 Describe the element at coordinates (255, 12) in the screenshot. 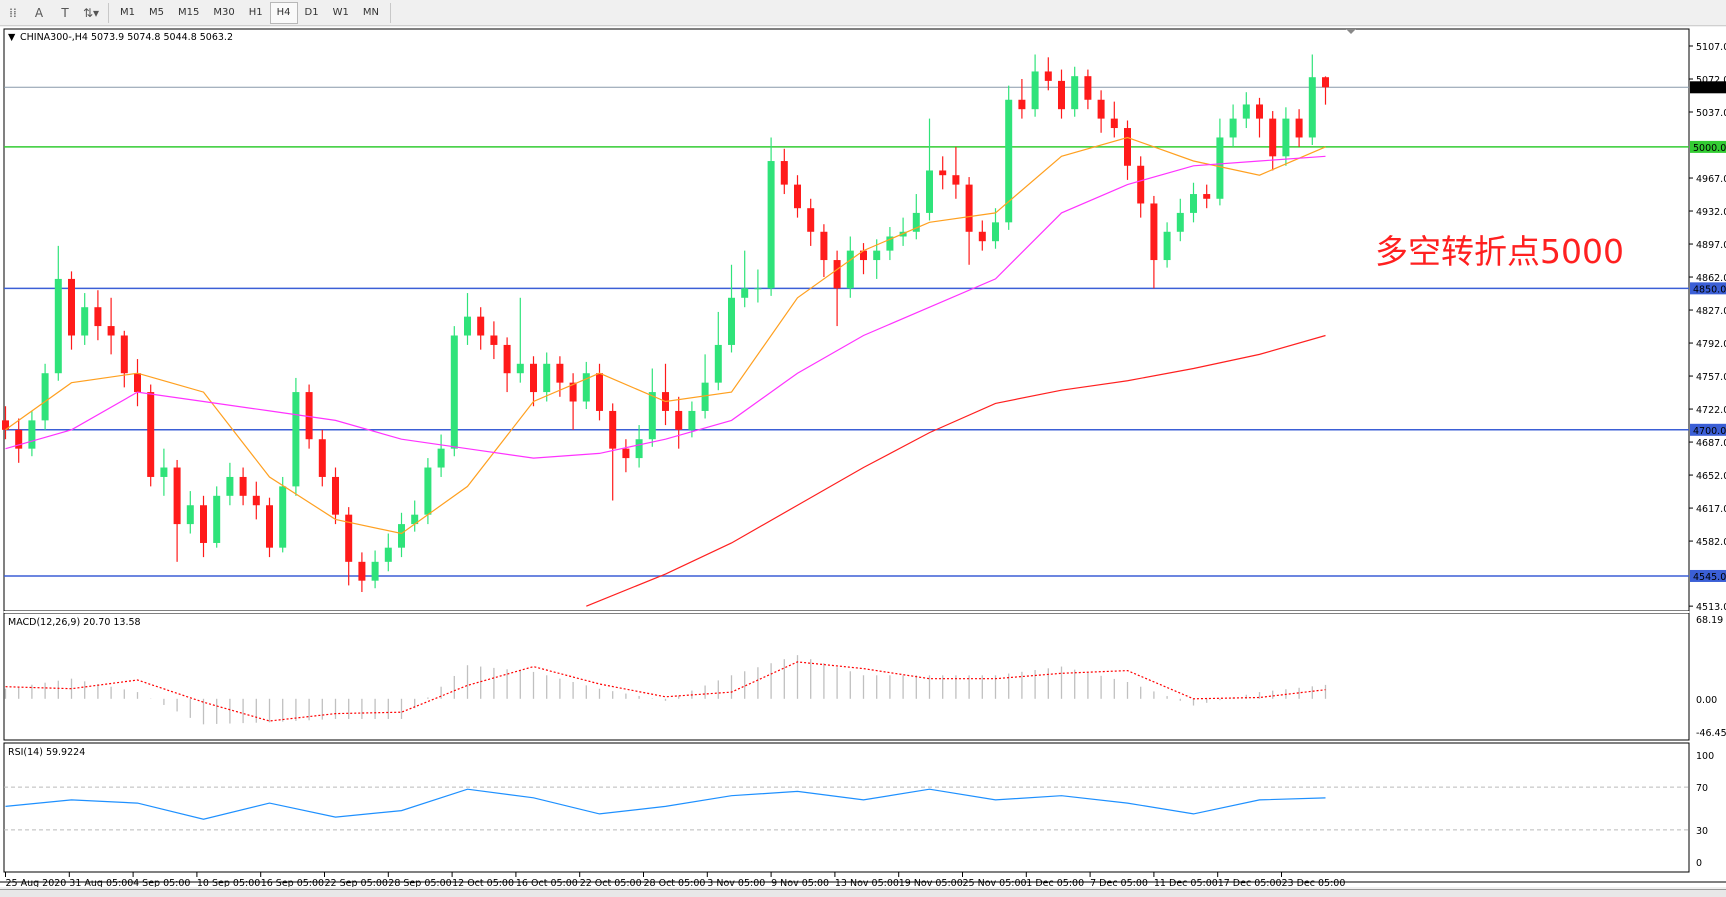

I see `timeframe-h1: H1` at that location.